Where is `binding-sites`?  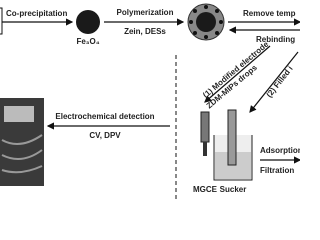
binding-sites is located at coordinates (206, 22).